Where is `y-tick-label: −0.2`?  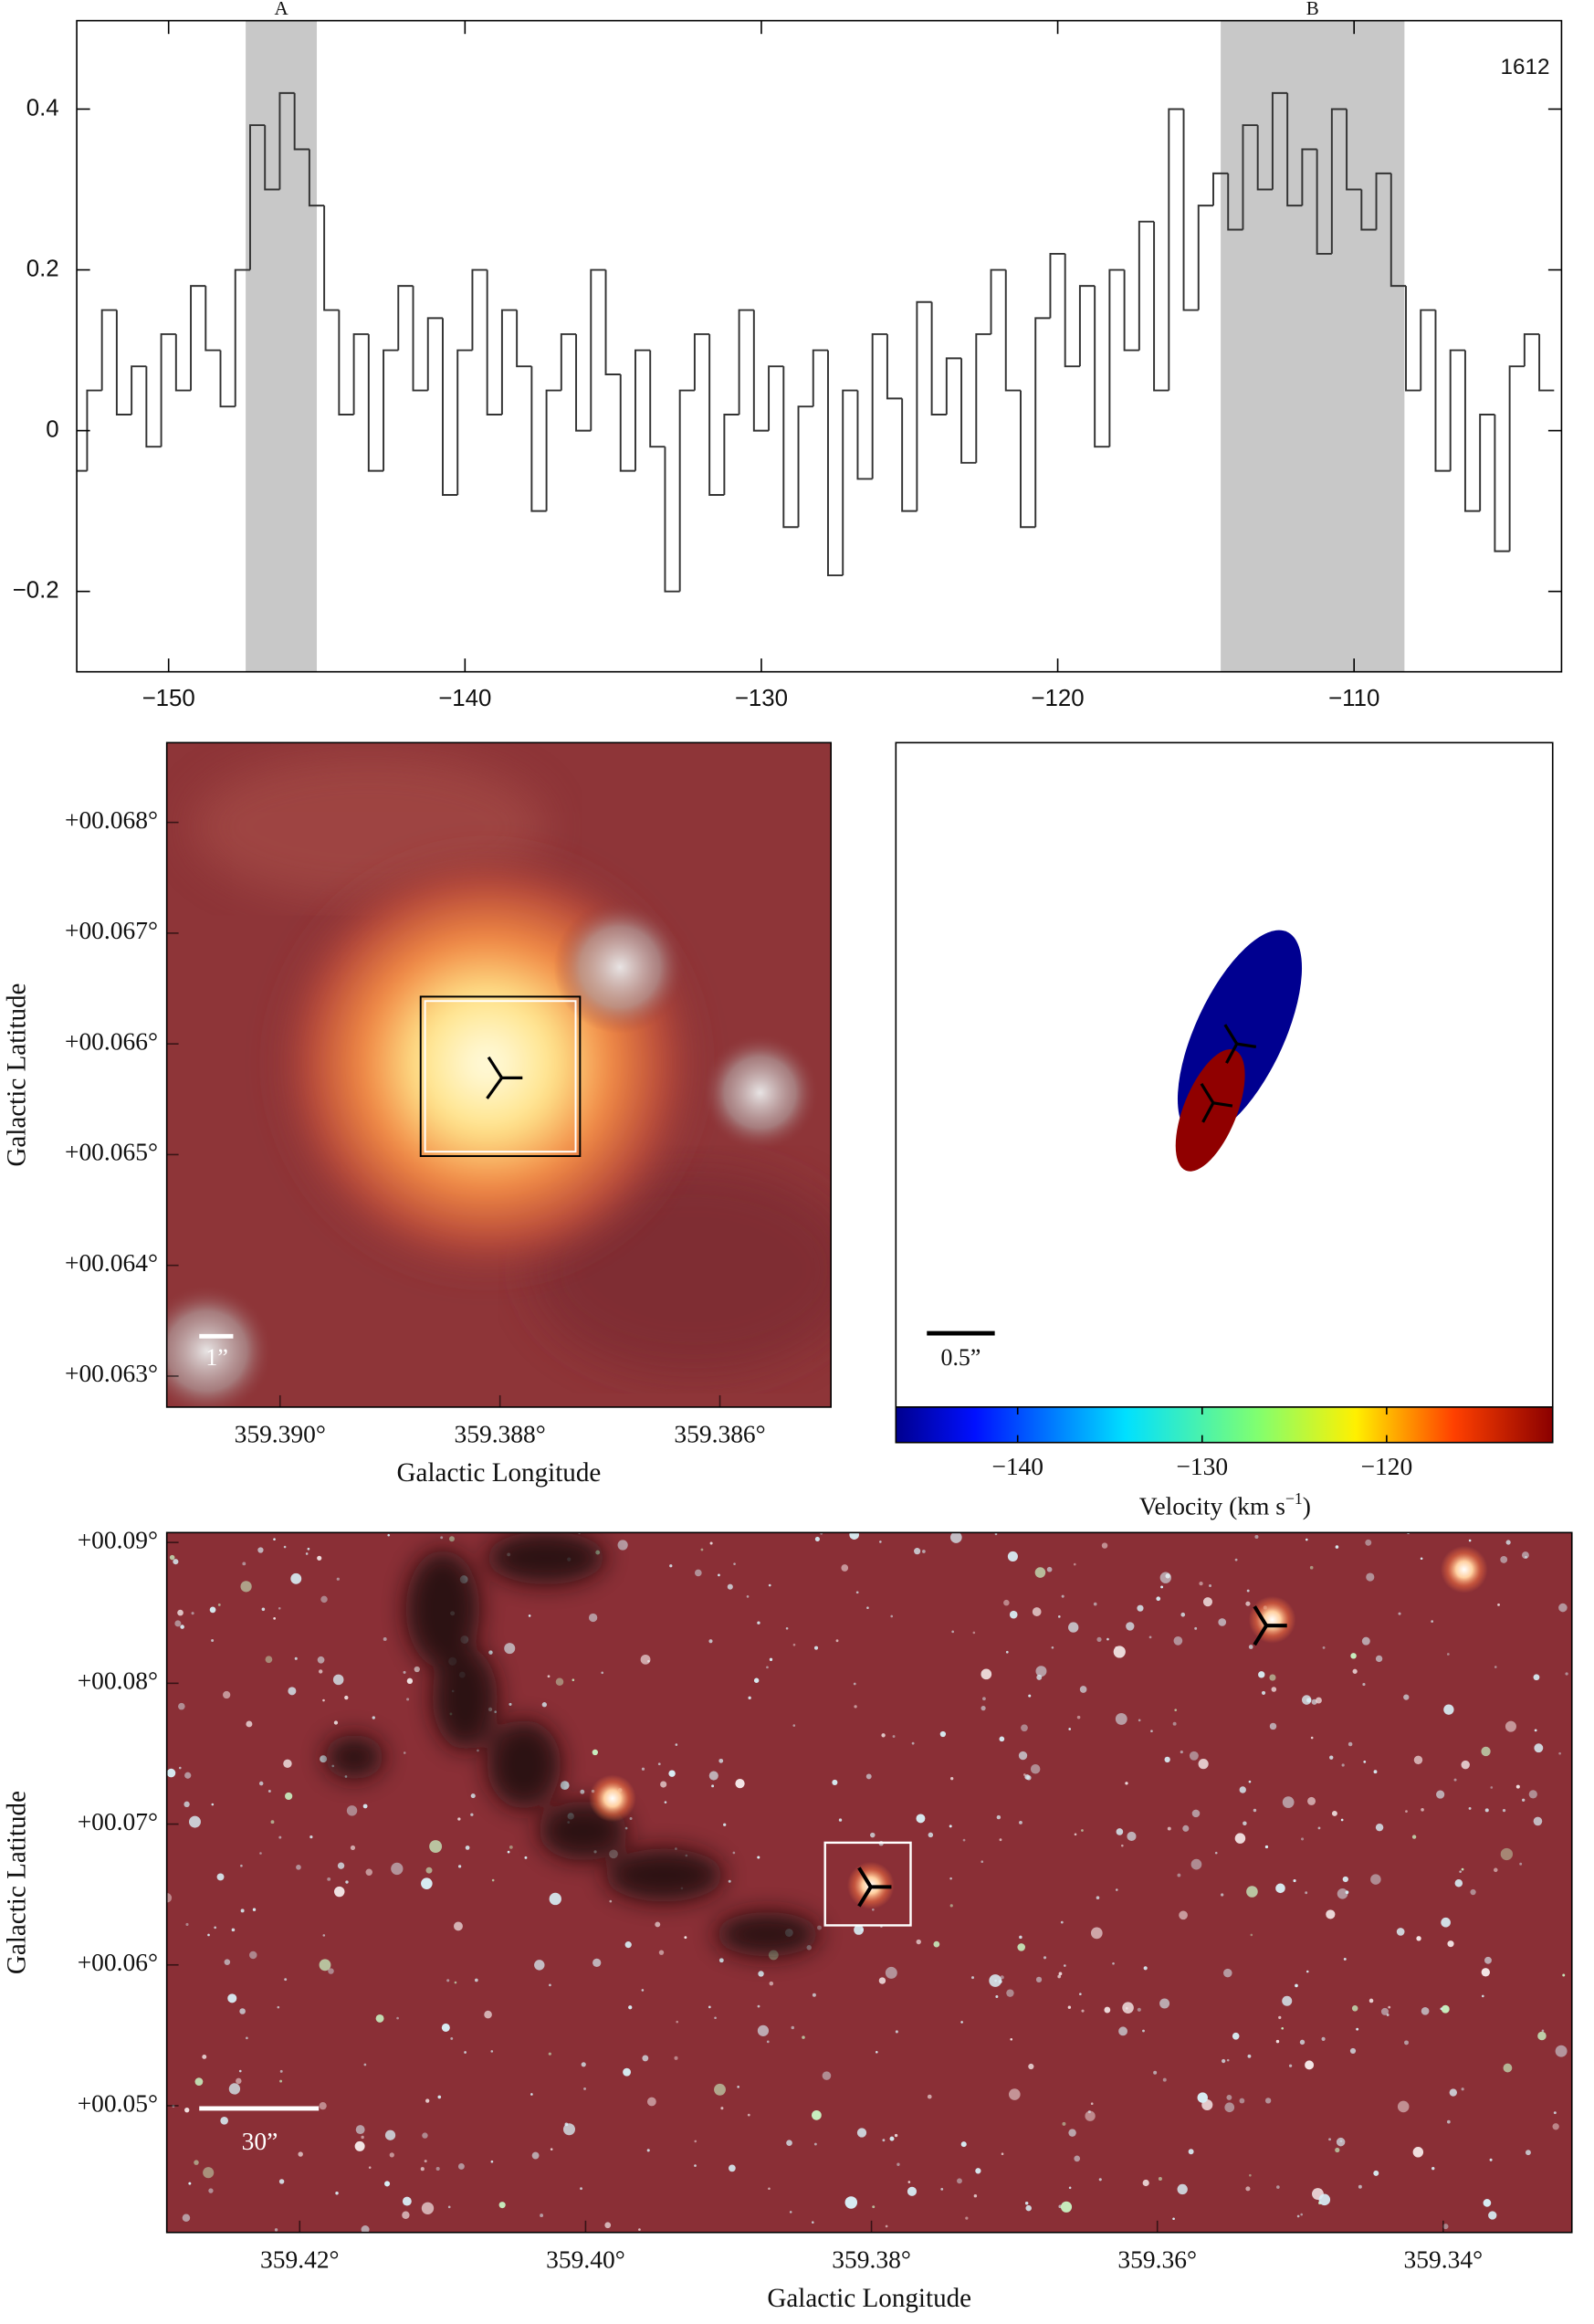 y-tick-label: −0.2 is located at coordinates (36, 590).